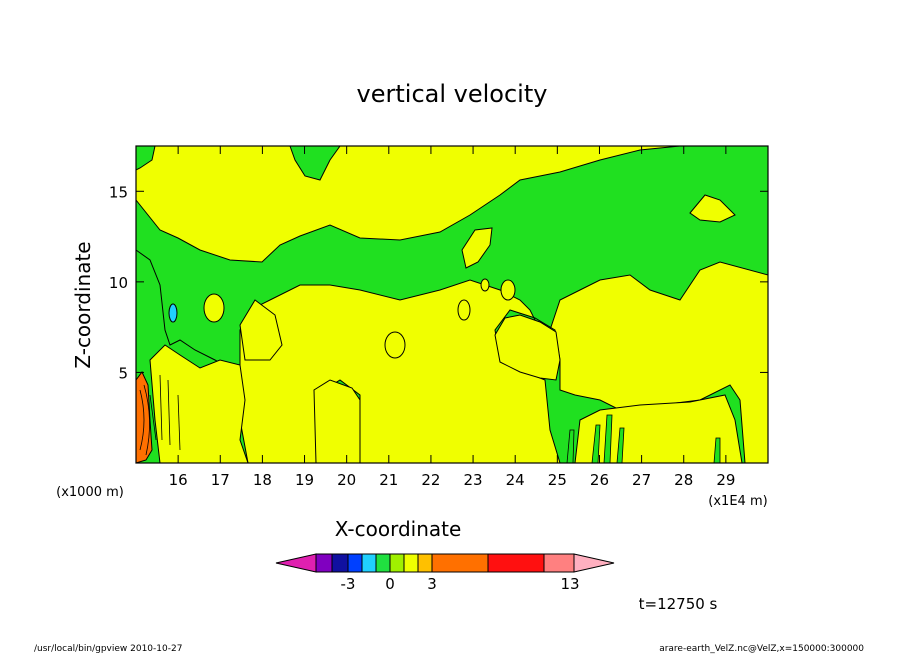 Image resolution: width=904 pixels, height=654 pixels. Describe the element at coordinates (346, 480) in the screenshot. I see `x-tick-label: 20` at that location.